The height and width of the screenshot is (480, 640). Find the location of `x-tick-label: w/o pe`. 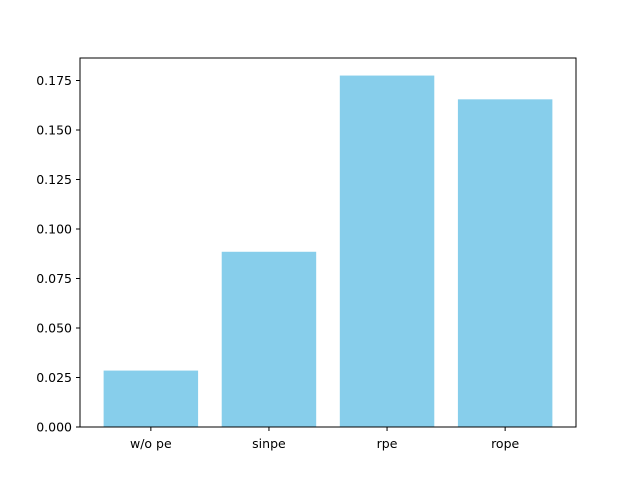

x-tick-label: w/o pe is located at coordinates (151, 443).